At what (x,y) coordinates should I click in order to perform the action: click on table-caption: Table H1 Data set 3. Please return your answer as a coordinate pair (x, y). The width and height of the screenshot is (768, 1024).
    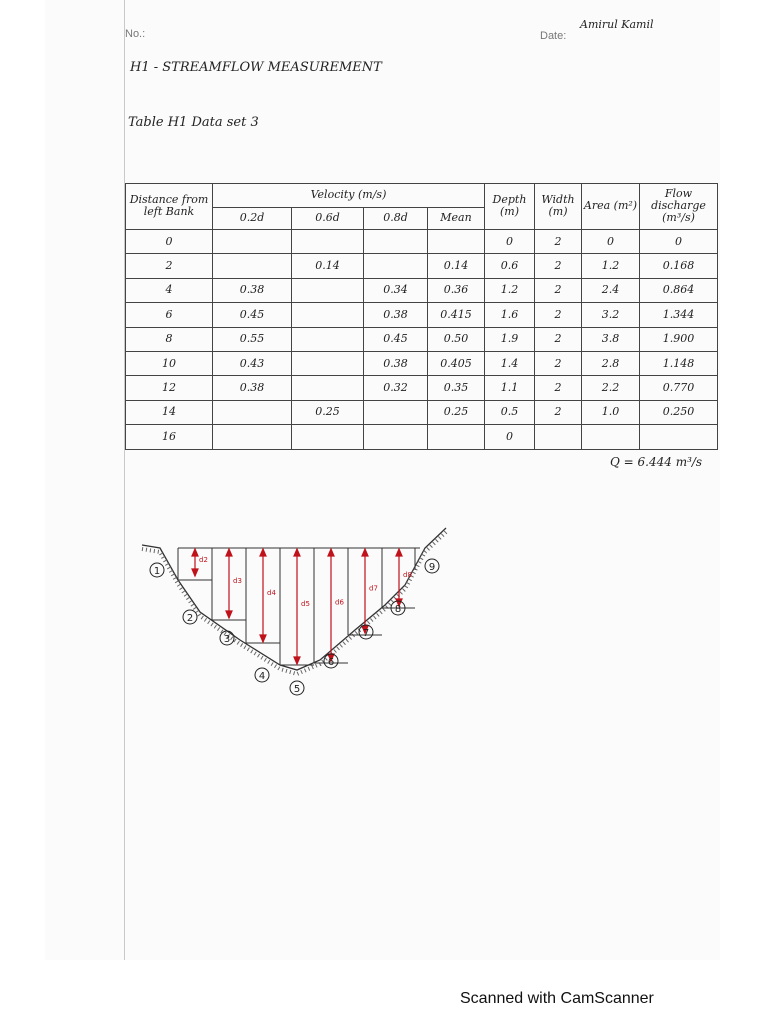
    Looking at the image, I should click on (193, 122).